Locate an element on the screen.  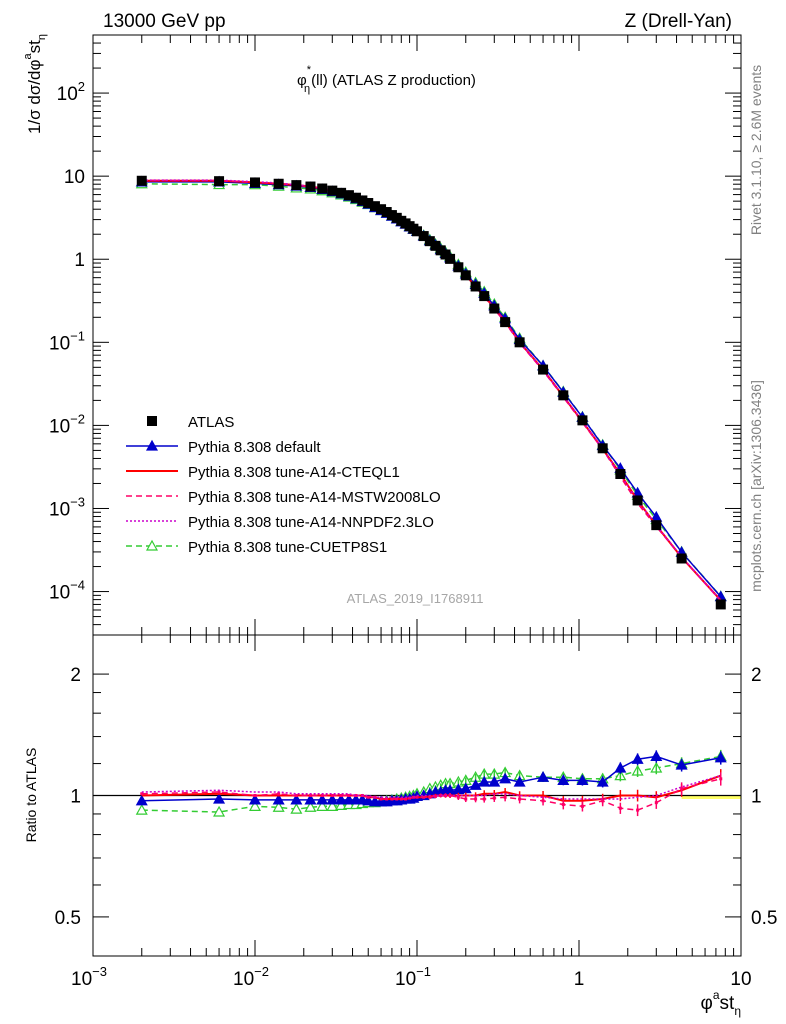
main-y-tick-labels: 10² 10 1 10⁻¹ 10⁻² 10⁻³ 10⁻⁴ is located at coordinates (67, 341).